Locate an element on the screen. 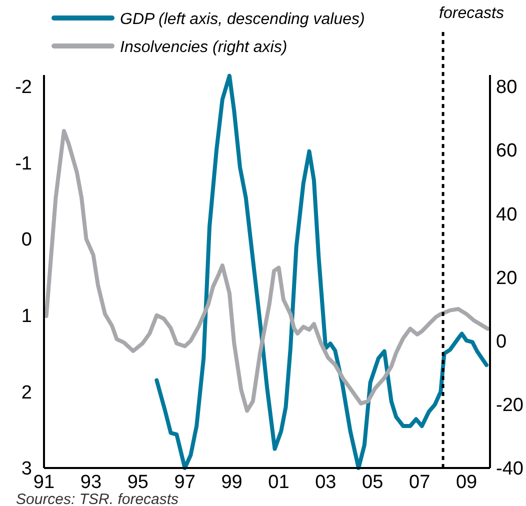 This screenshot has height=506, width=526. y2-tick-label: 40 is located at coordinates (507, 215).